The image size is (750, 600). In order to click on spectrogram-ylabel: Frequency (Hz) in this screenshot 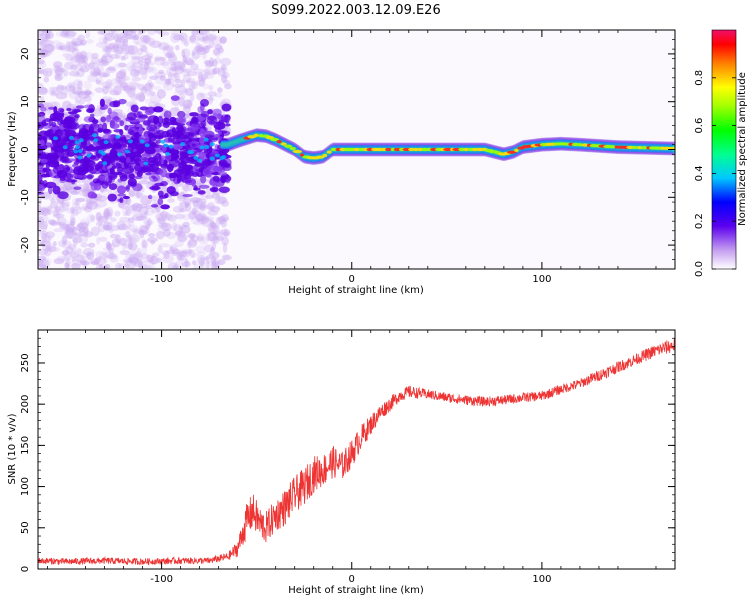, I will do `click(12, 149)`.